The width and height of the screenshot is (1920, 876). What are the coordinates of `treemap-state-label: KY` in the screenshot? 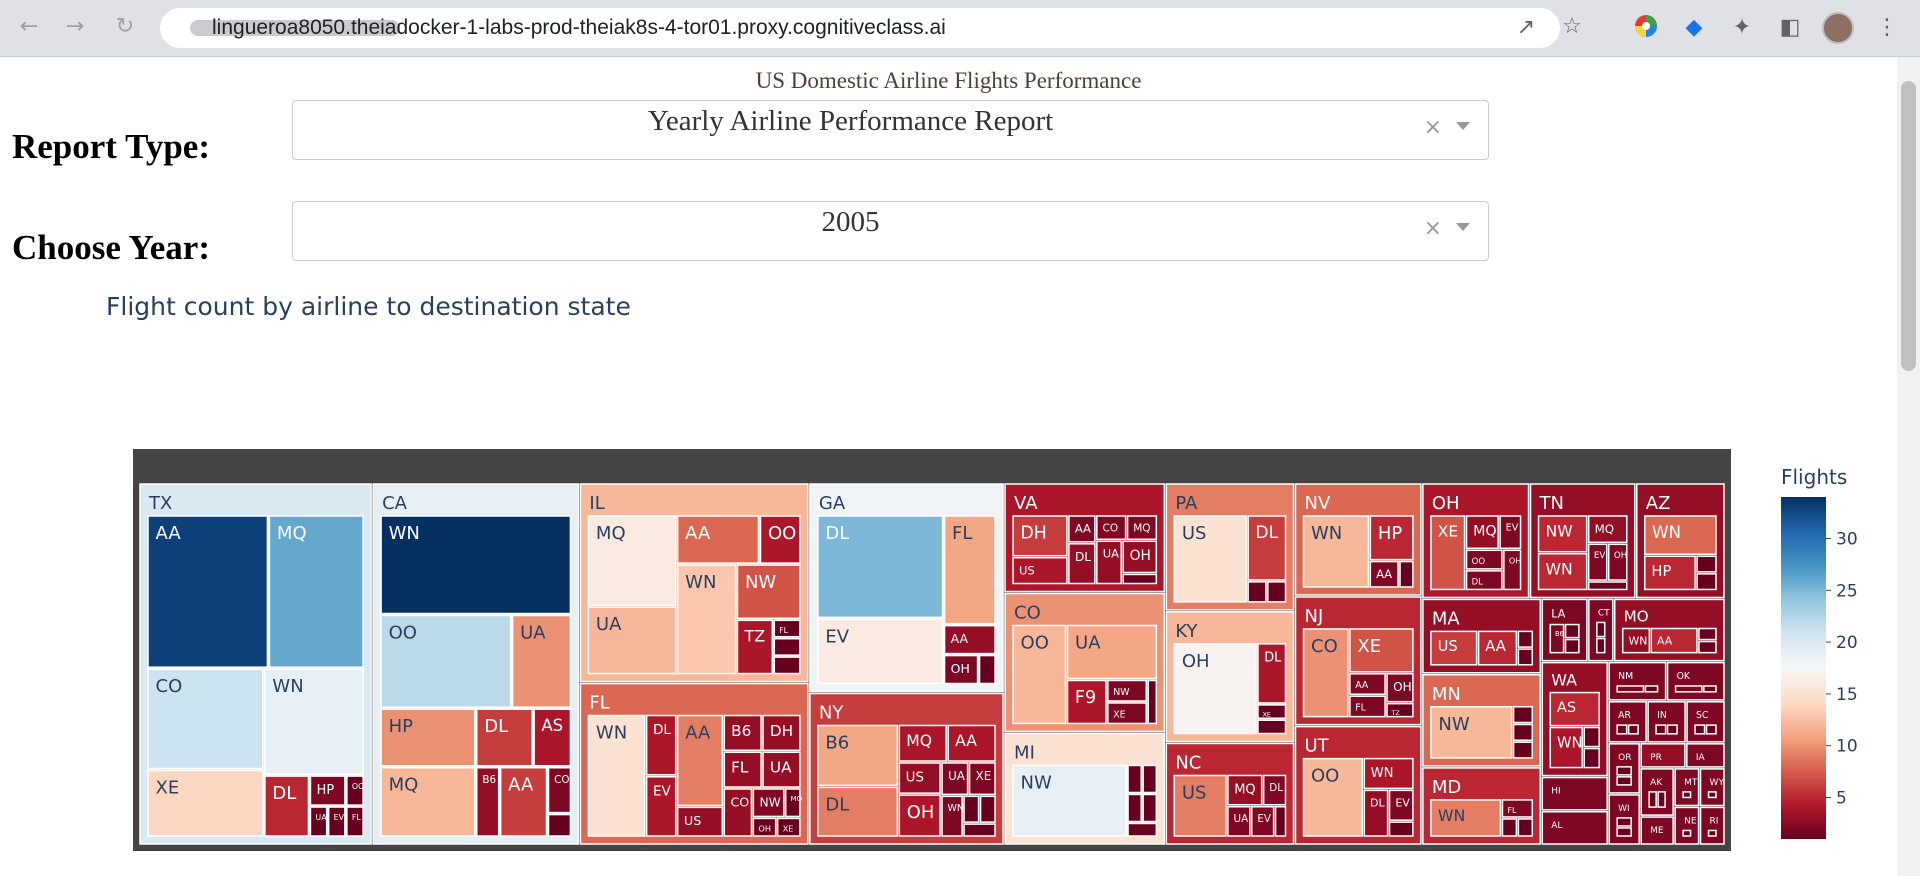 It's located at (1186, 631).